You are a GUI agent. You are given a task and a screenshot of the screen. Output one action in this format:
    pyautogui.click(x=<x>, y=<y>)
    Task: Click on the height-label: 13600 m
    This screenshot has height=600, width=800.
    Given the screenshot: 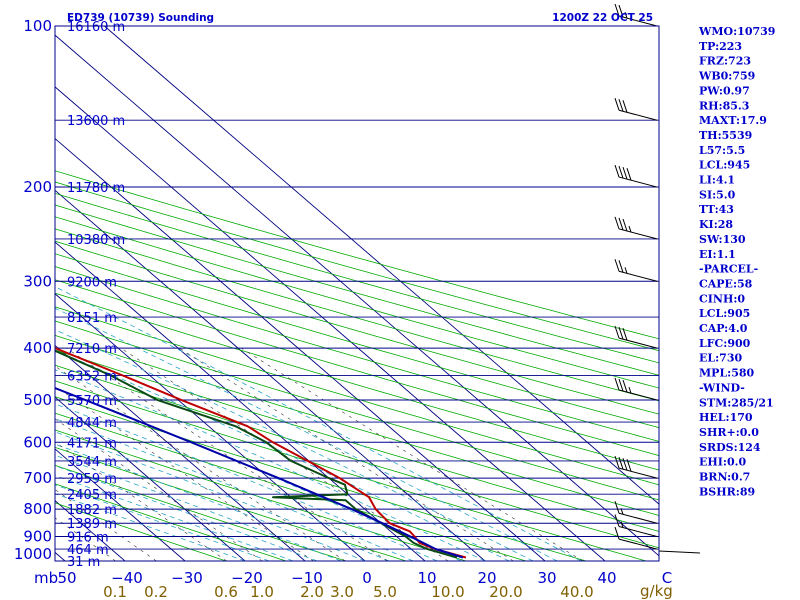 What is the action you would take?
    pyautogui.click(x=96, y=121)
    